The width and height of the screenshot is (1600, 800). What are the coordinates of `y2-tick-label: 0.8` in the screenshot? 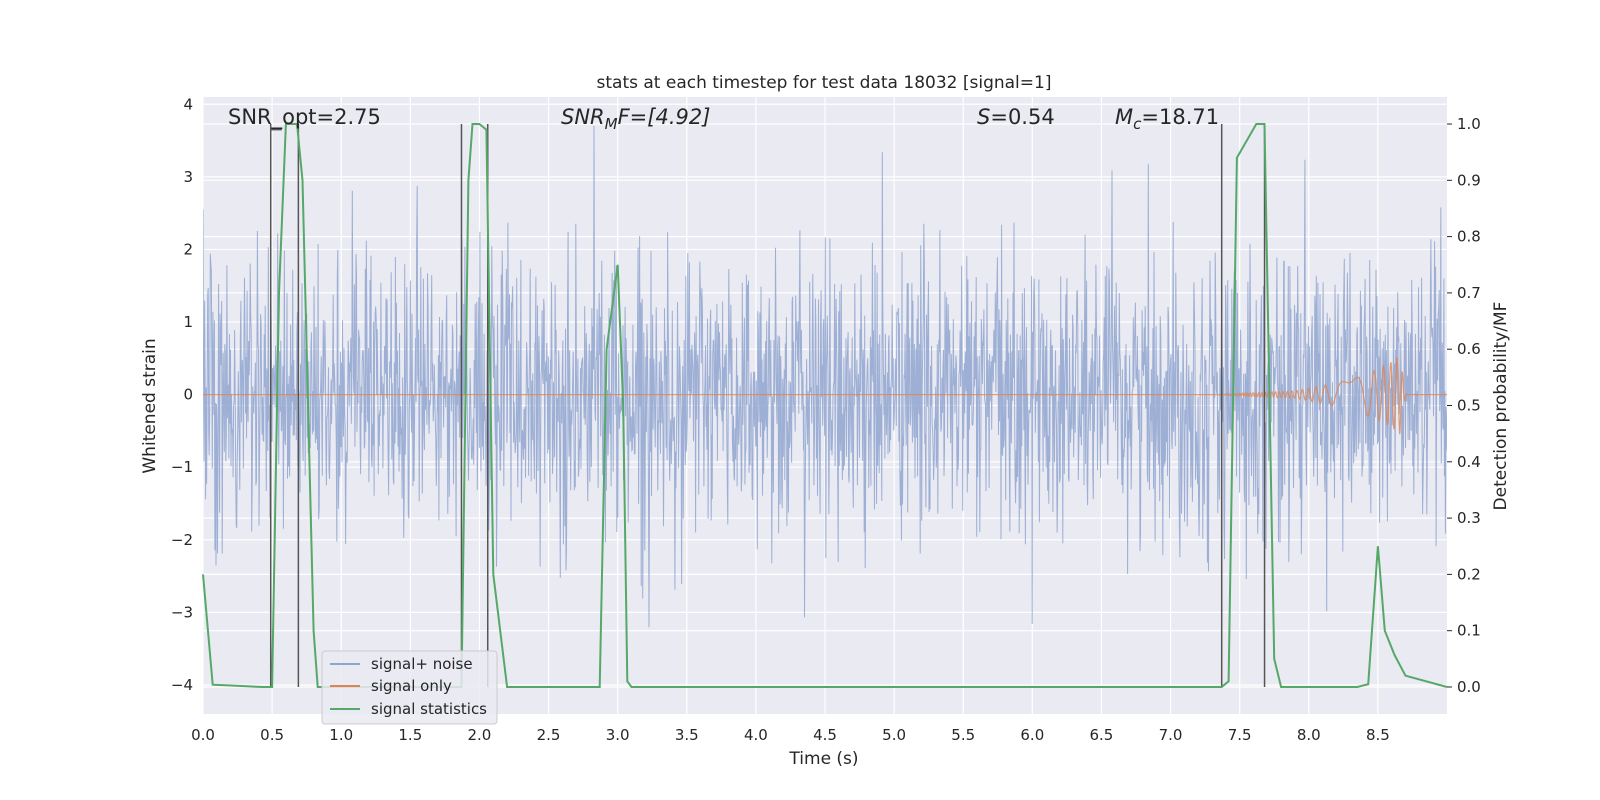 It's located at (1469, 237).